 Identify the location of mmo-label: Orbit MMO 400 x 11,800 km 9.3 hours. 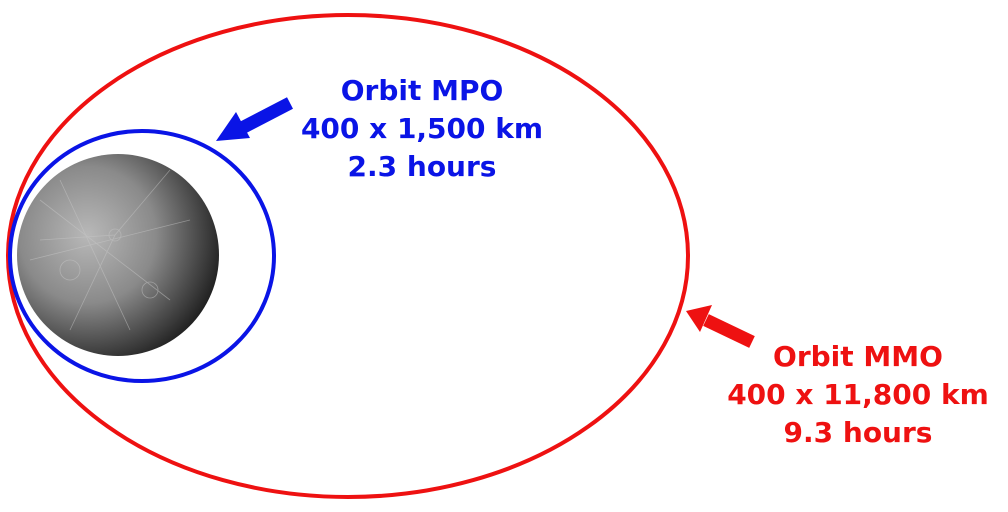
(854, 395).